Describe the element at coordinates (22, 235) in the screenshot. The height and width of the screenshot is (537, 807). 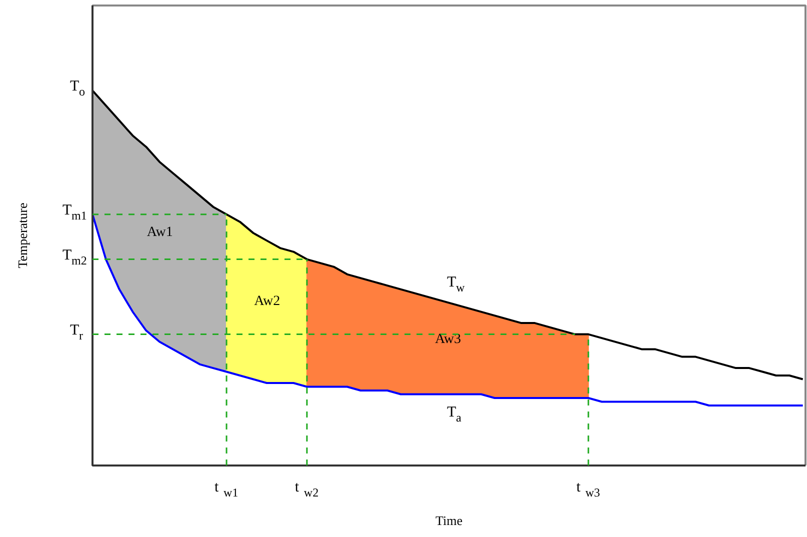
I see `y-axis-title: Temperature` at that location.